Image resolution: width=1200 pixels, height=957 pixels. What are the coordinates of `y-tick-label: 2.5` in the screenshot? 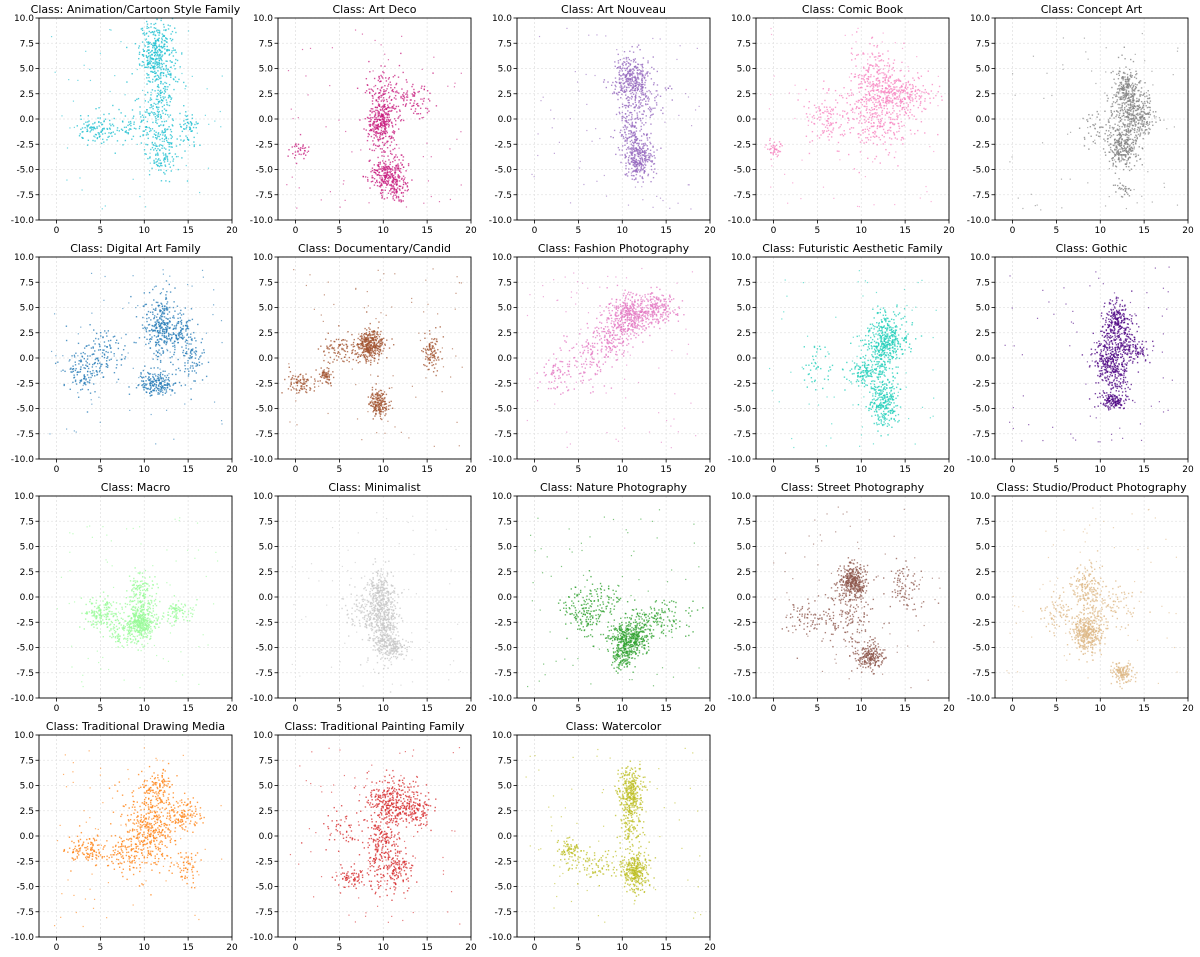 It's located at (266, 95).